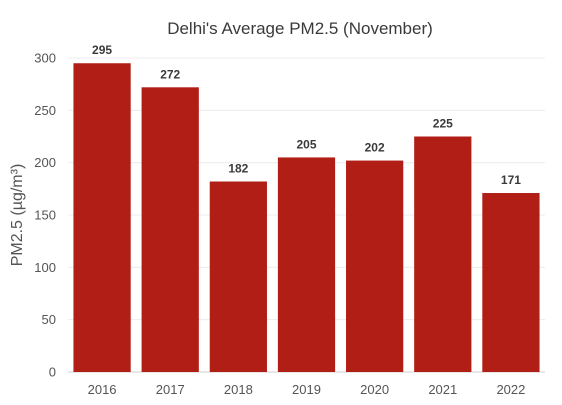  What do you see at coordinates (45, 110) in the screenshot?
I see `y-tick-label: 250` at bounding box center [45, 110].